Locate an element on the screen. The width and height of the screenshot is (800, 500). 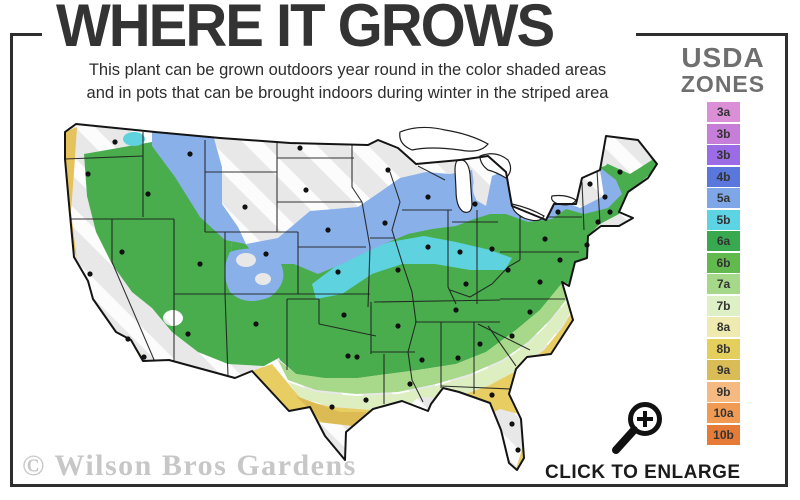
lake-superior is located at coordinates (444, 139).